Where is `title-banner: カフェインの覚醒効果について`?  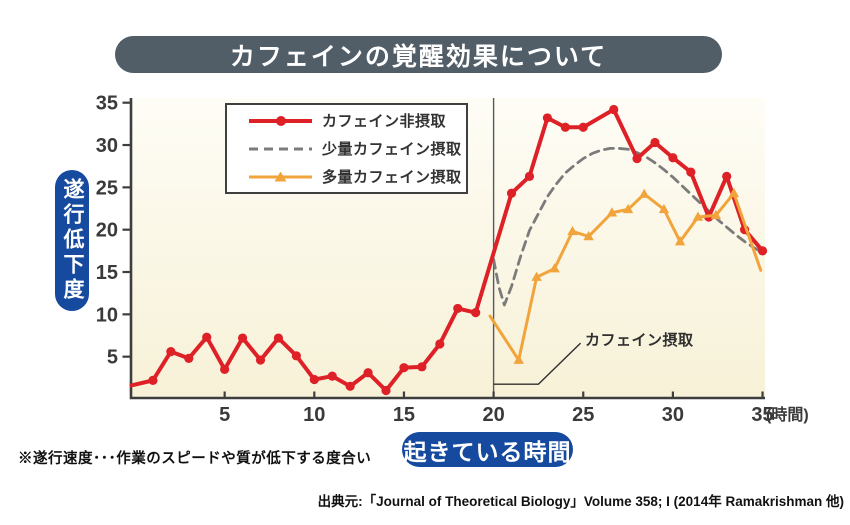
title-banner: カフェインの覚醒効果について is located at coordinates (418, 54).